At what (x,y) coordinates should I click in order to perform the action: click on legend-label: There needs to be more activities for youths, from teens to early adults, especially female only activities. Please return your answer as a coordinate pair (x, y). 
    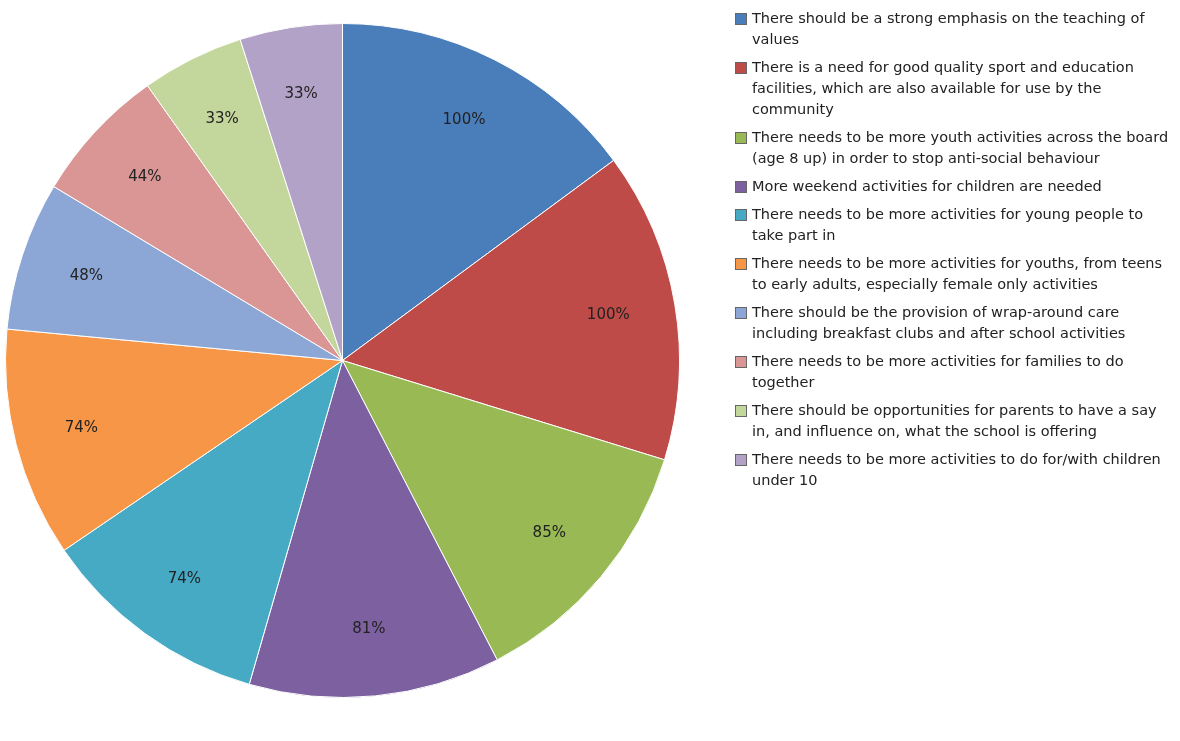
    Looking at the image, I should click on (958, 274).